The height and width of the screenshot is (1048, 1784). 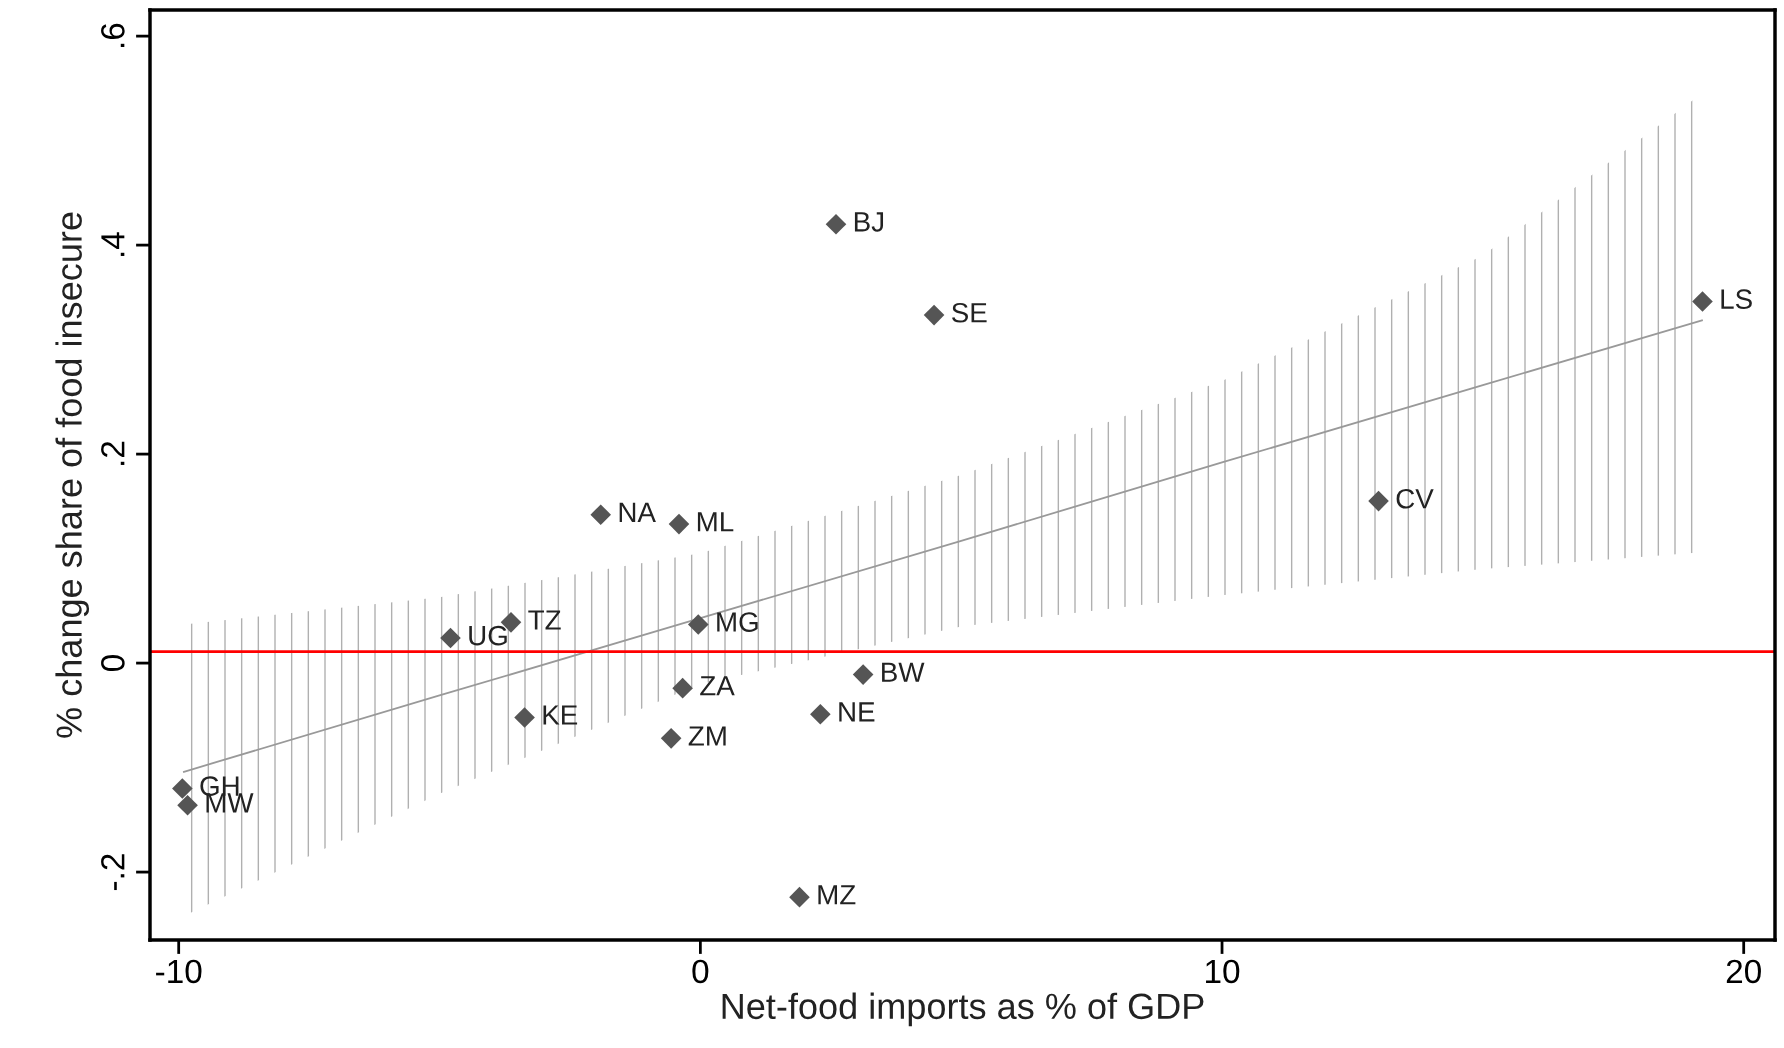 What do you see at coordinates (857, 712) in the screenshot?
I see `annotation: NE` at bounding box center [857, 712].